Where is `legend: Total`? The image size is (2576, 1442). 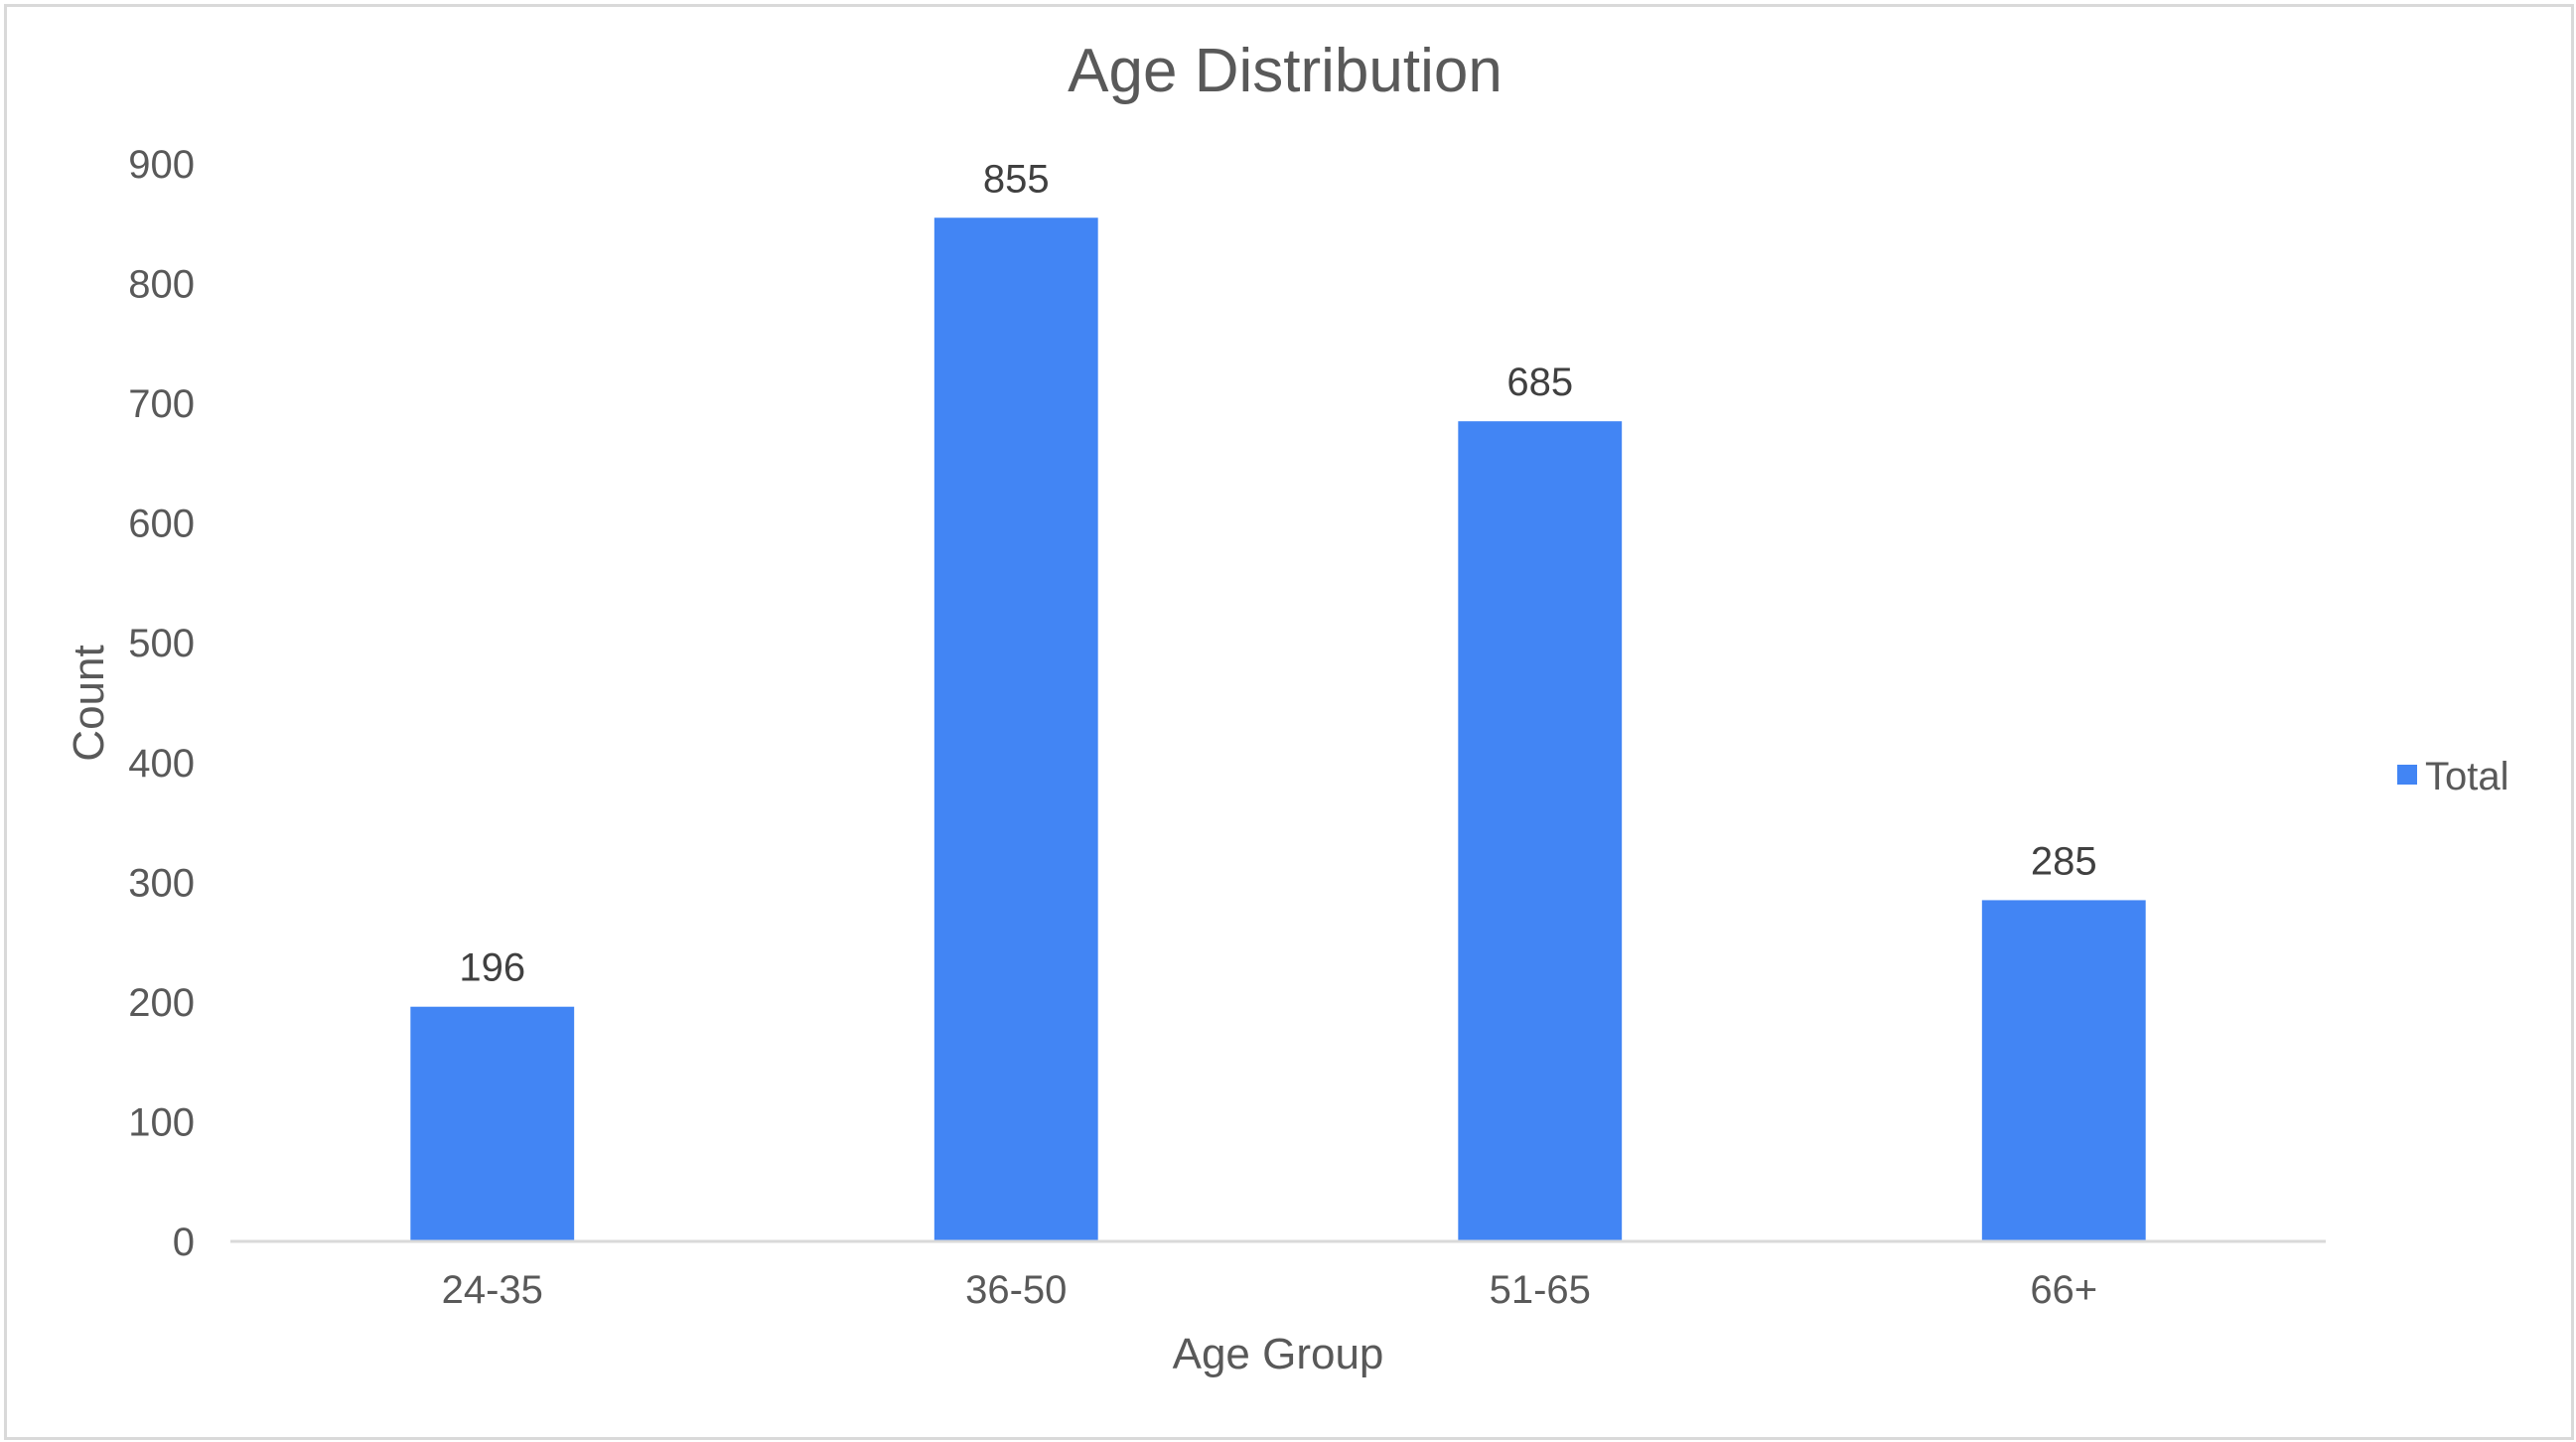 legend: Total is located at coordinates (2453, 776).